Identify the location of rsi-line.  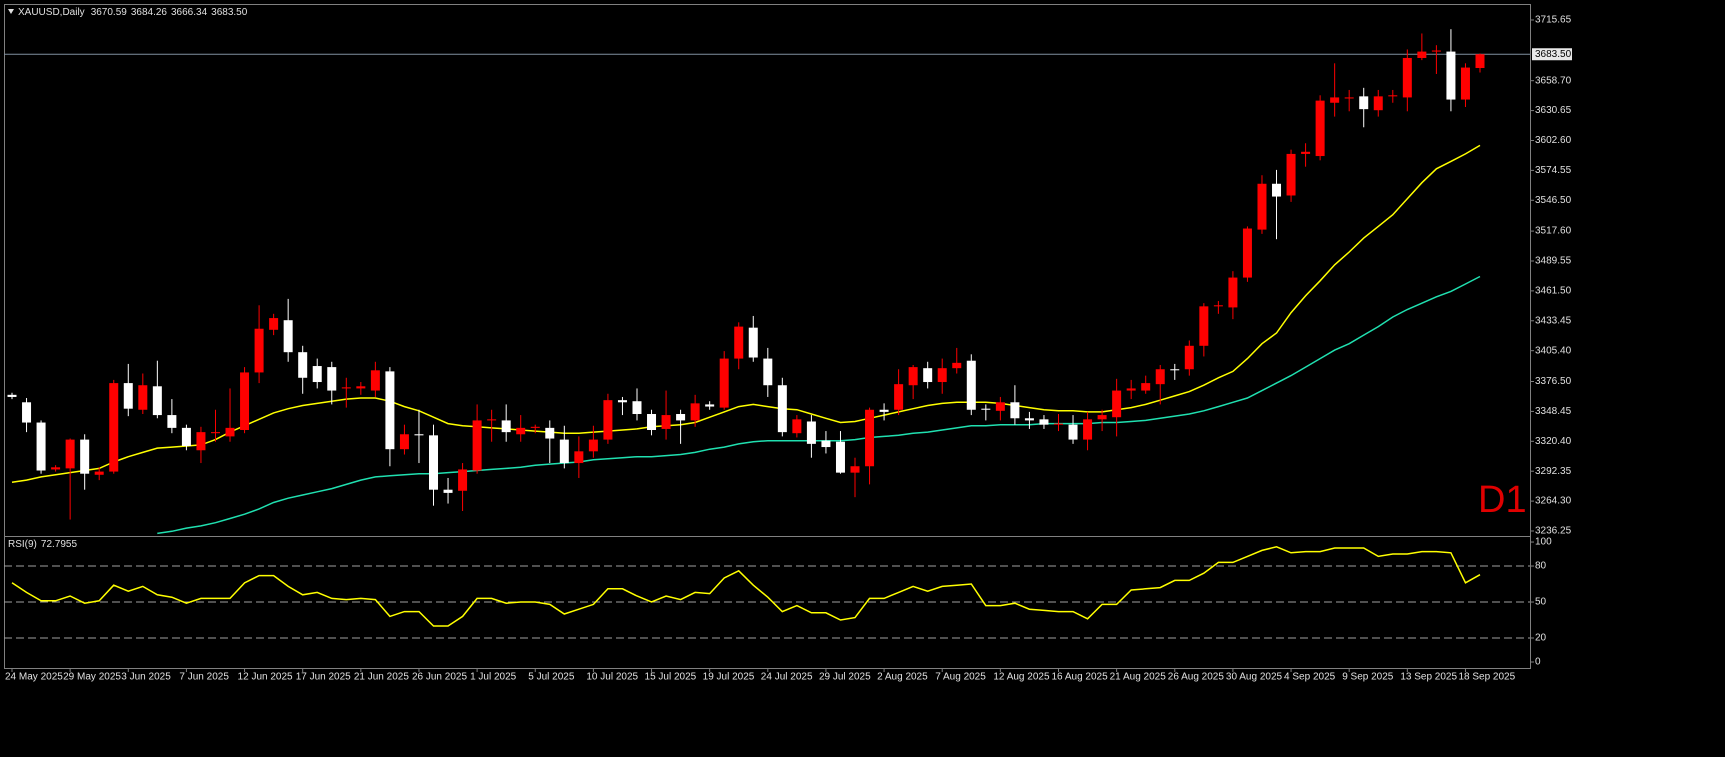
(746, 586).